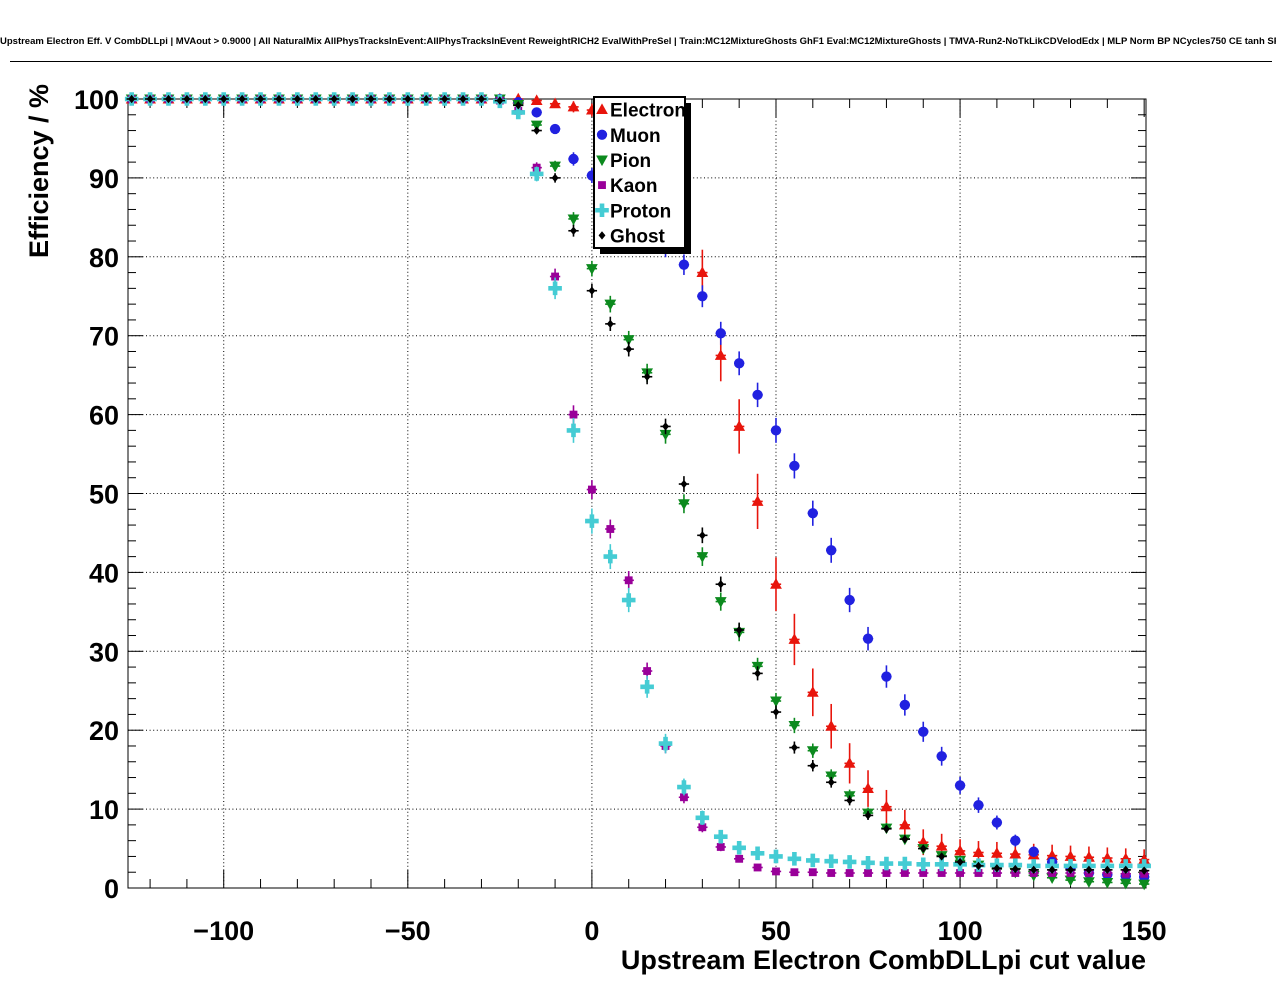 The height and width of the screenshot is (996, 1276). Describe the element at coordinates (648, 111) in the screenshot. I see `legend-label: Electron` at that location.